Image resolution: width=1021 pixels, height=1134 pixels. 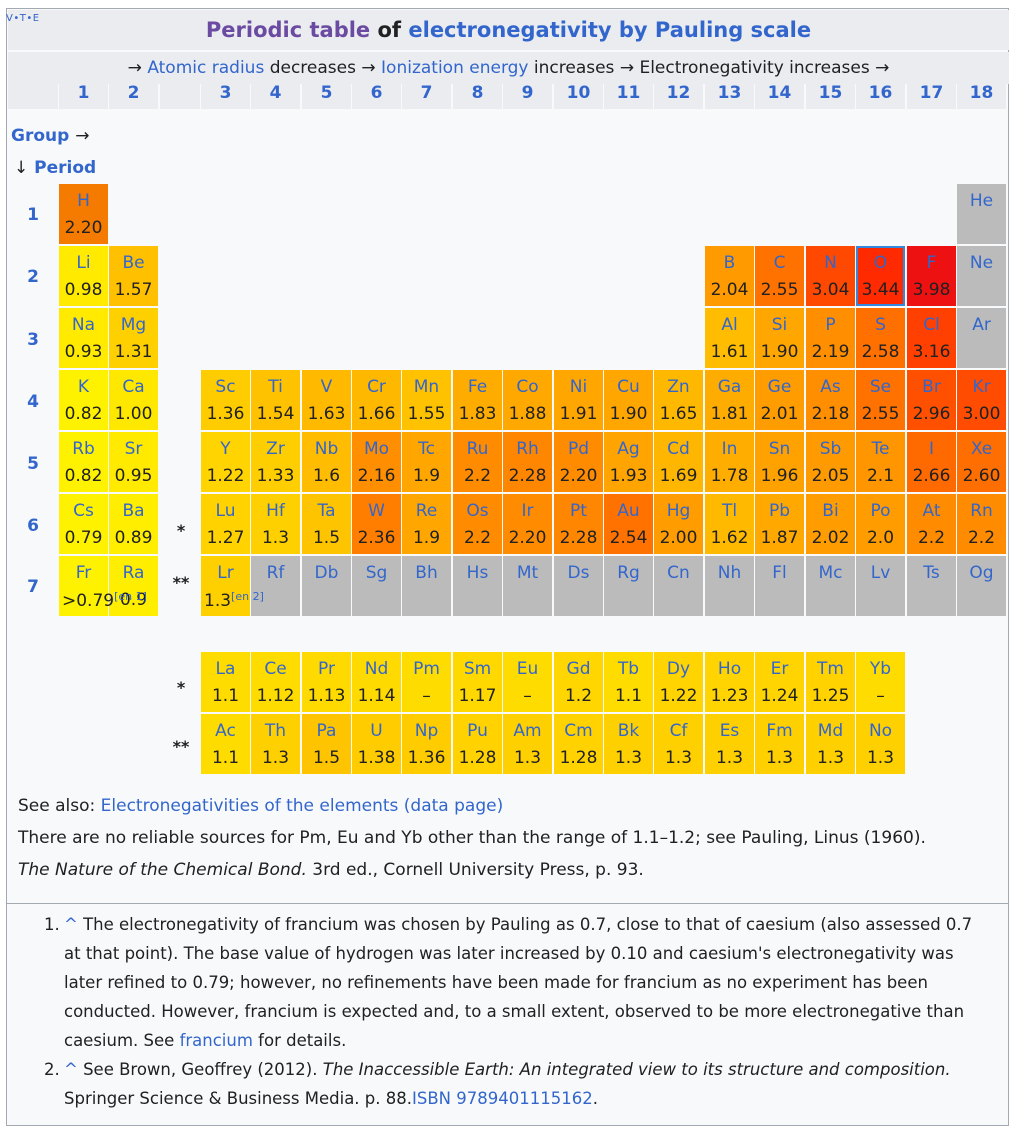 I want to click on element-cell-co: Co 1.88, so click(x=527, y=400).